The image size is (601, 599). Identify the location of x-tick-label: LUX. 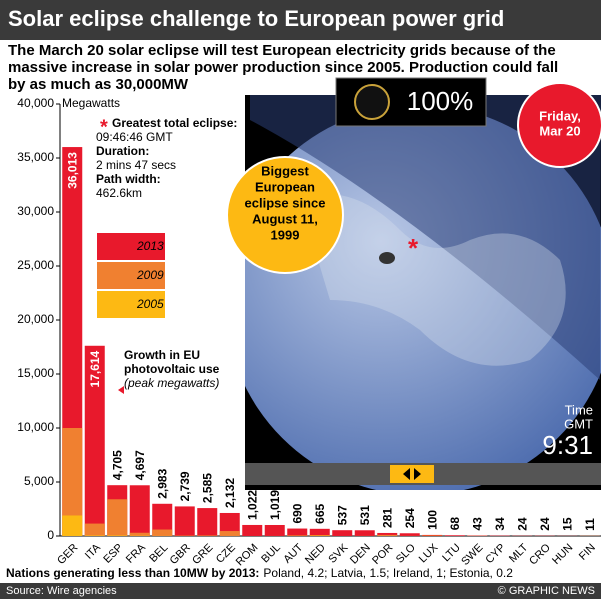
(429, 553).